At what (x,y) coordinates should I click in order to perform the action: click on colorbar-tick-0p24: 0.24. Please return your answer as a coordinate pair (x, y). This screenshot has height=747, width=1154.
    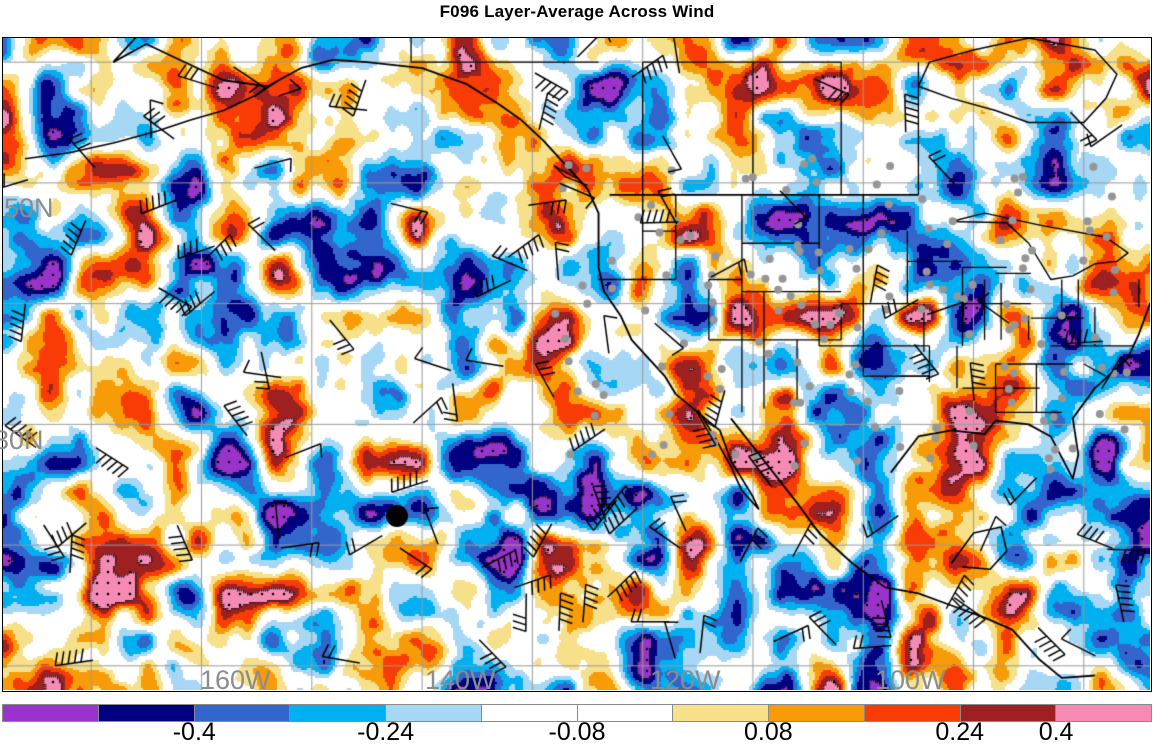
    Looking at the image, I should click on (960, 732).